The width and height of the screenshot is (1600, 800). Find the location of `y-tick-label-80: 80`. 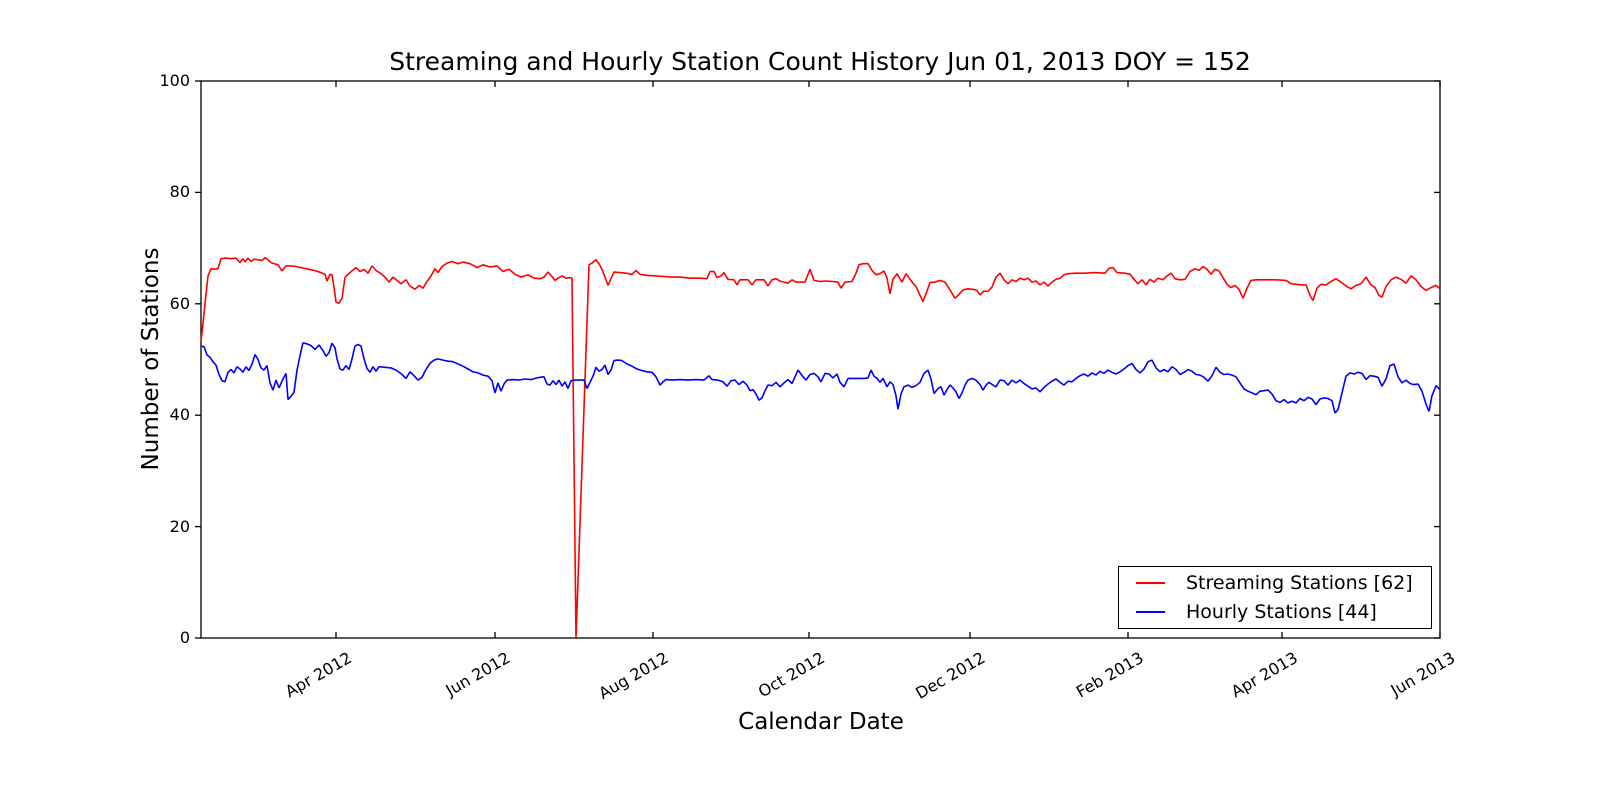

y-tick-label-80: 80 is located at coordinates (179, 192).